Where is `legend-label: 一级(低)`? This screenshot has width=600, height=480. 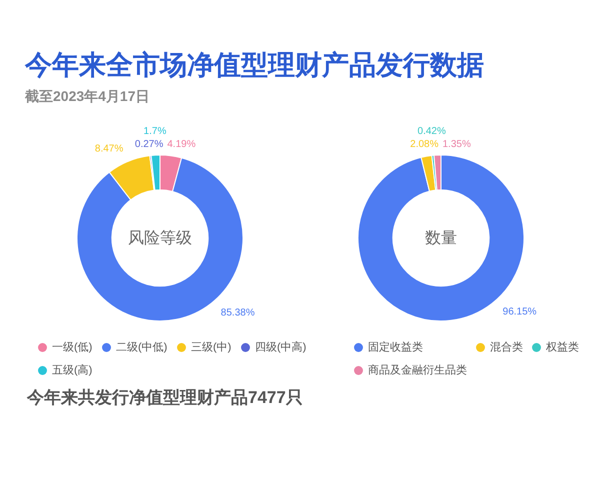 legend-label: 一级(低) is located at coordinates (72, 348).